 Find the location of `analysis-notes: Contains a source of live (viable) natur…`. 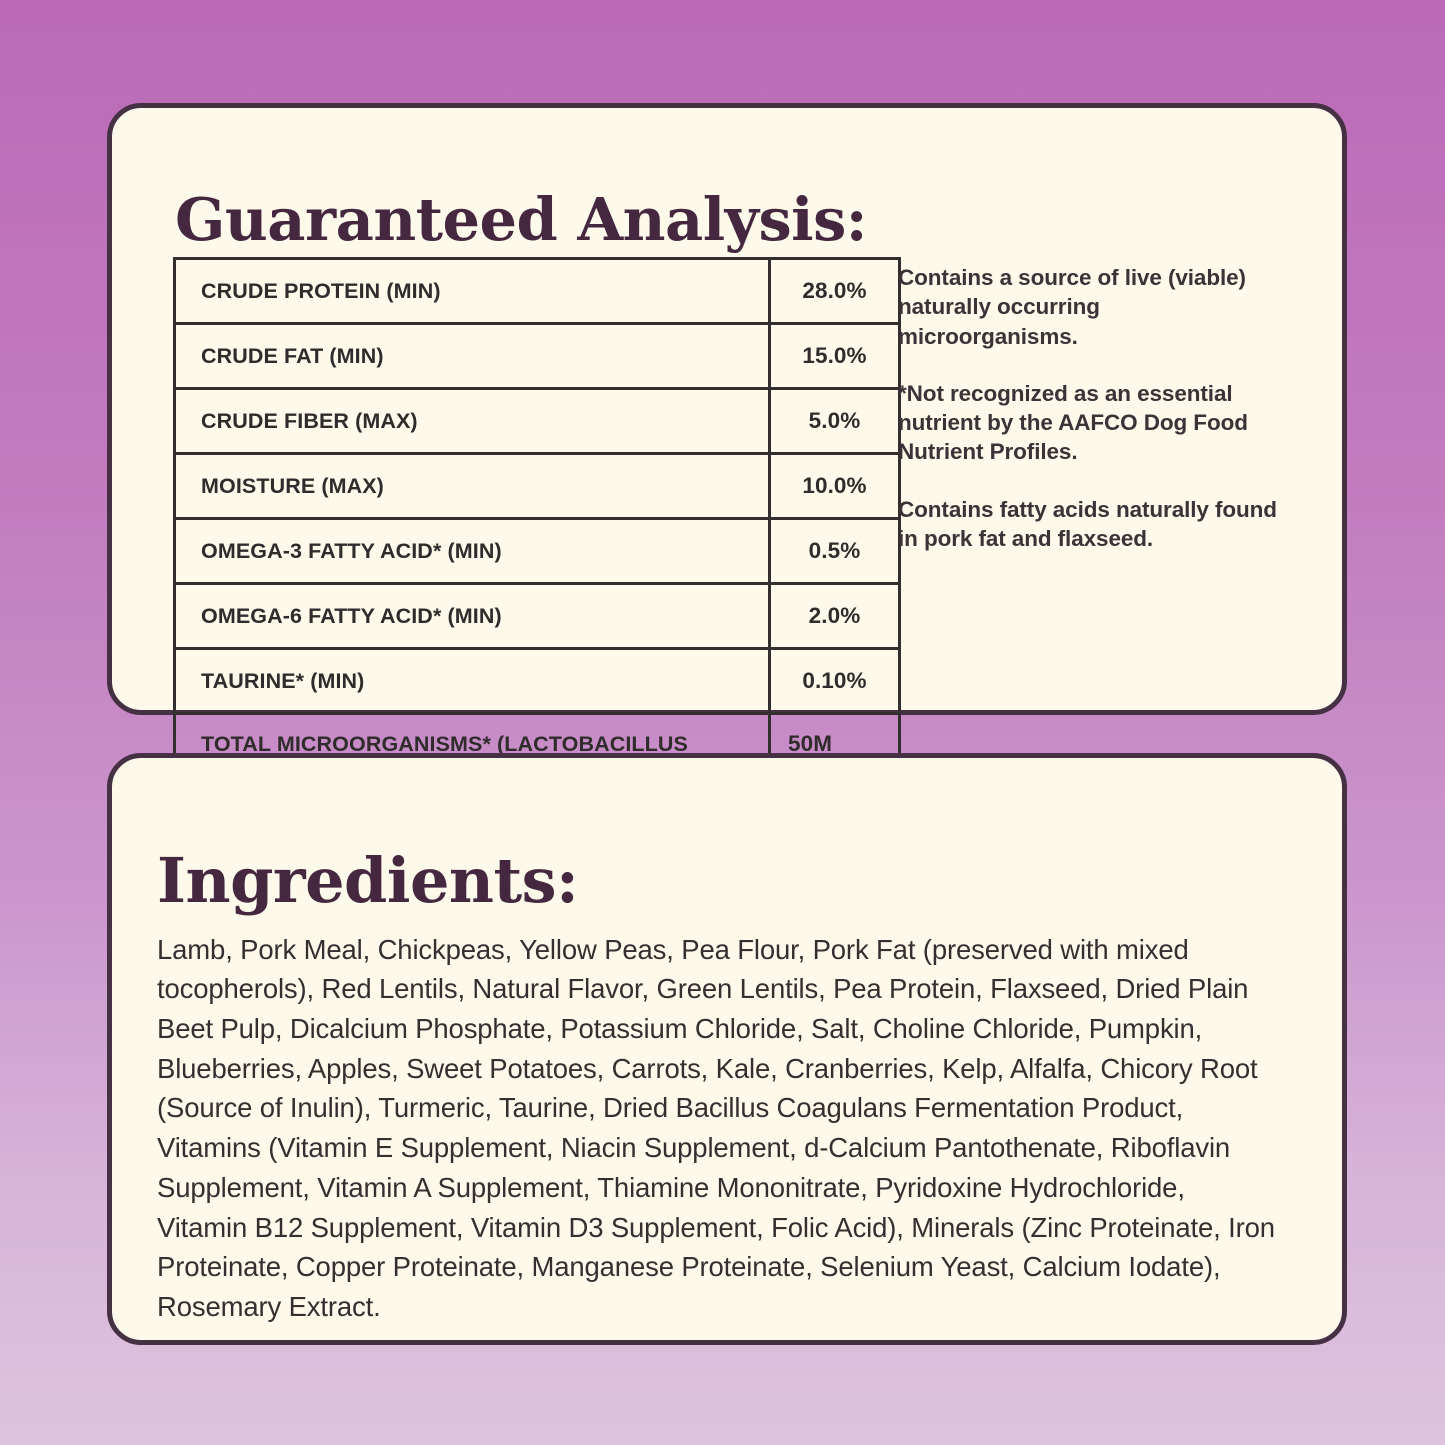

analysis-notes: Contains a source of live (viable) natur… is located at coordinates (1088, 408).